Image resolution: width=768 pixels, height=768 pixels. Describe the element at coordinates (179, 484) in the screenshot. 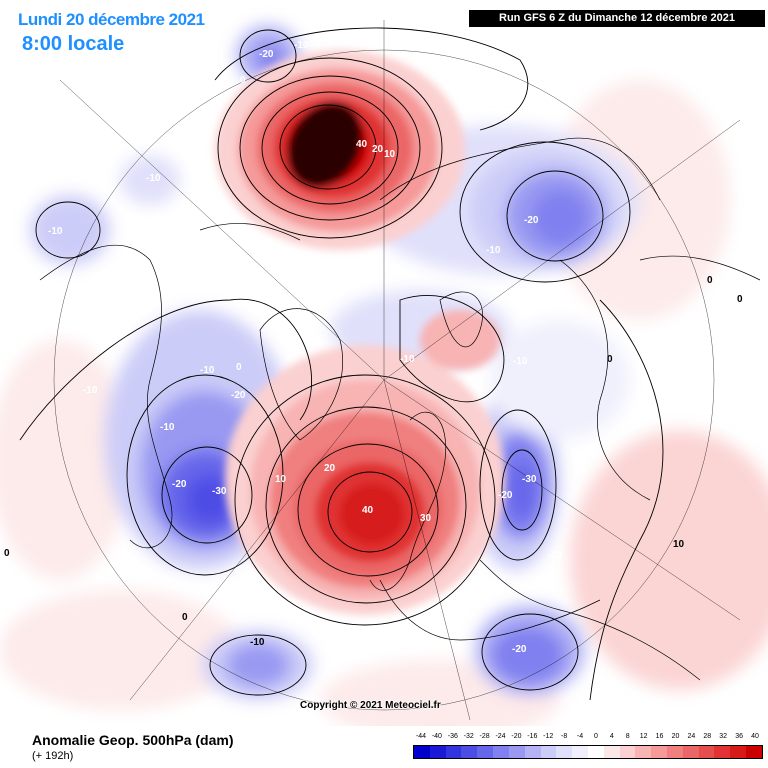

I see `label-na-20b: -20` at that location.